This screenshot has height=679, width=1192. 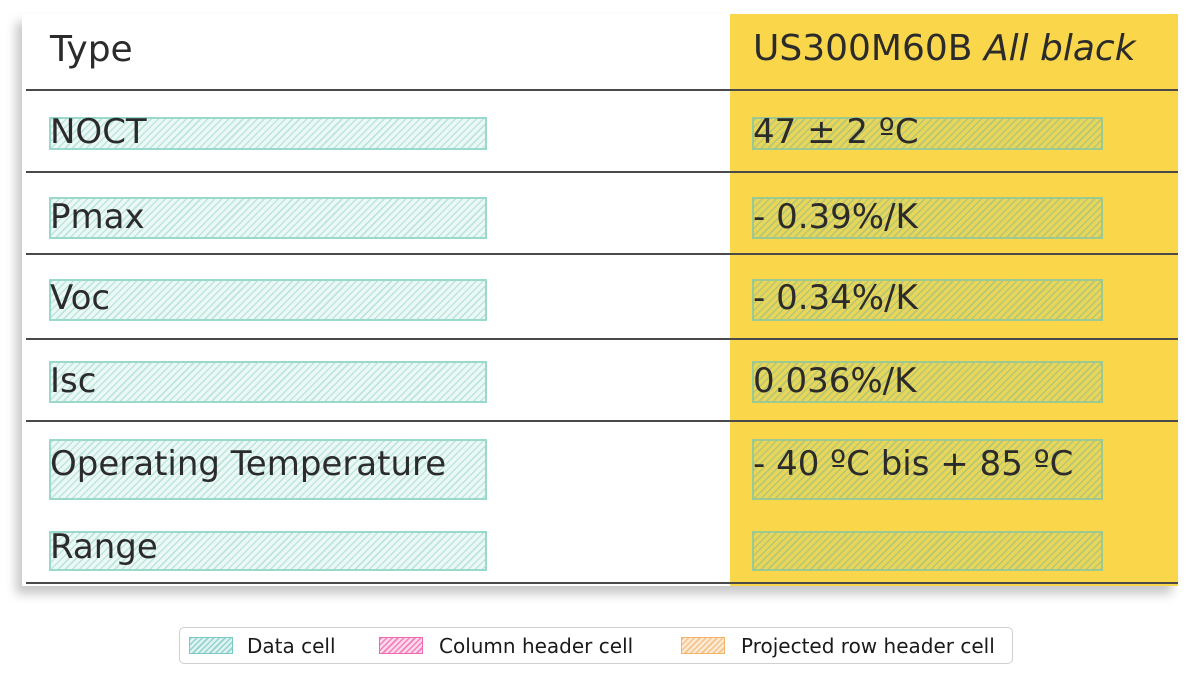 What do you see at coordinates (868, 646) in the screenshot?
I see `legend-label: Projected row header cell` at bounding box center [868, 646].